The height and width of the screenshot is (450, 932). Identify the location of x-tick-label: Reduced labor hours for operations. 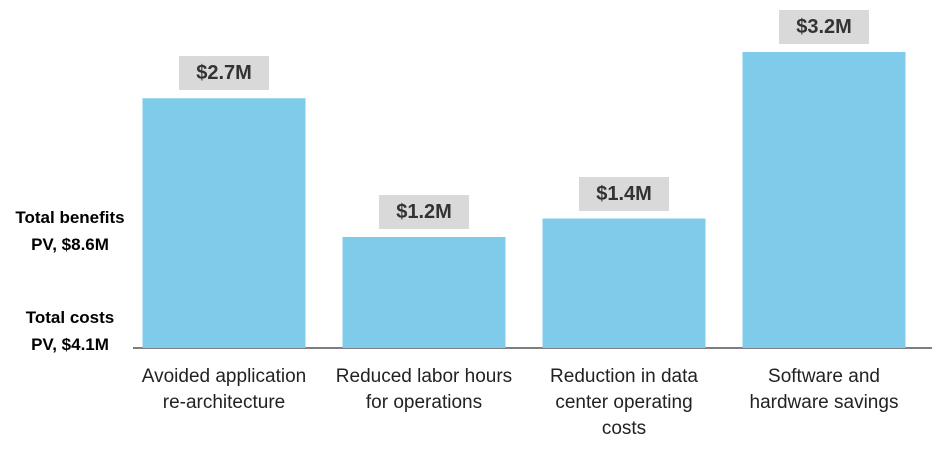
(424, 389).